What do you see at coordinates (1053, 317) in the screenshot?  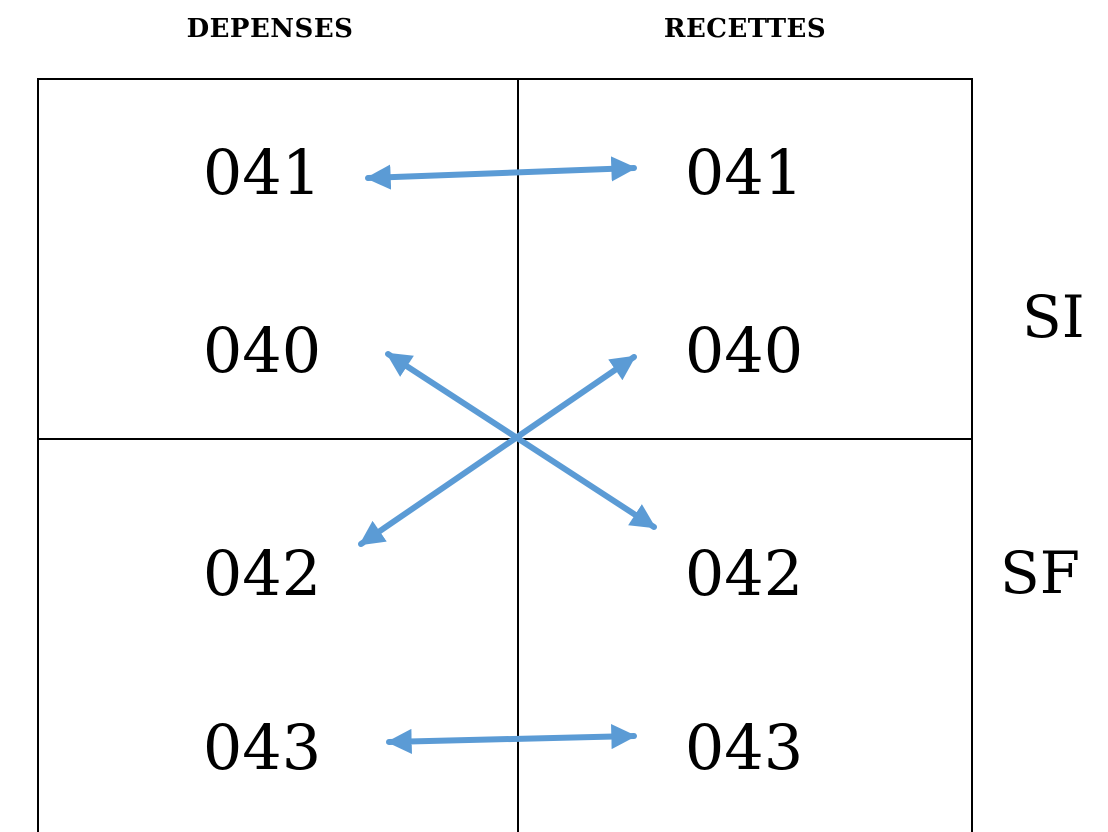 I see `section-label-si: SI` at bounding box center [1053, 317].